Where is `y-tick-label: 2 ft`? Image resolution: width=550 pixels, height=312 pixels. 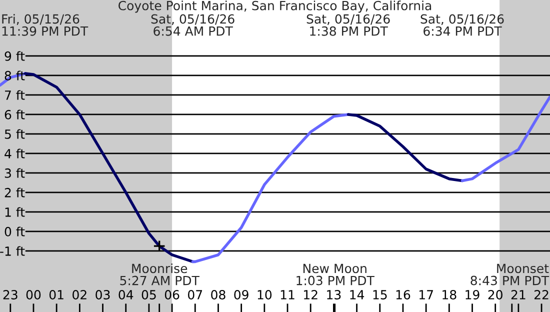
y-tick-label: 2 ft is located at coordinates (14, 193).